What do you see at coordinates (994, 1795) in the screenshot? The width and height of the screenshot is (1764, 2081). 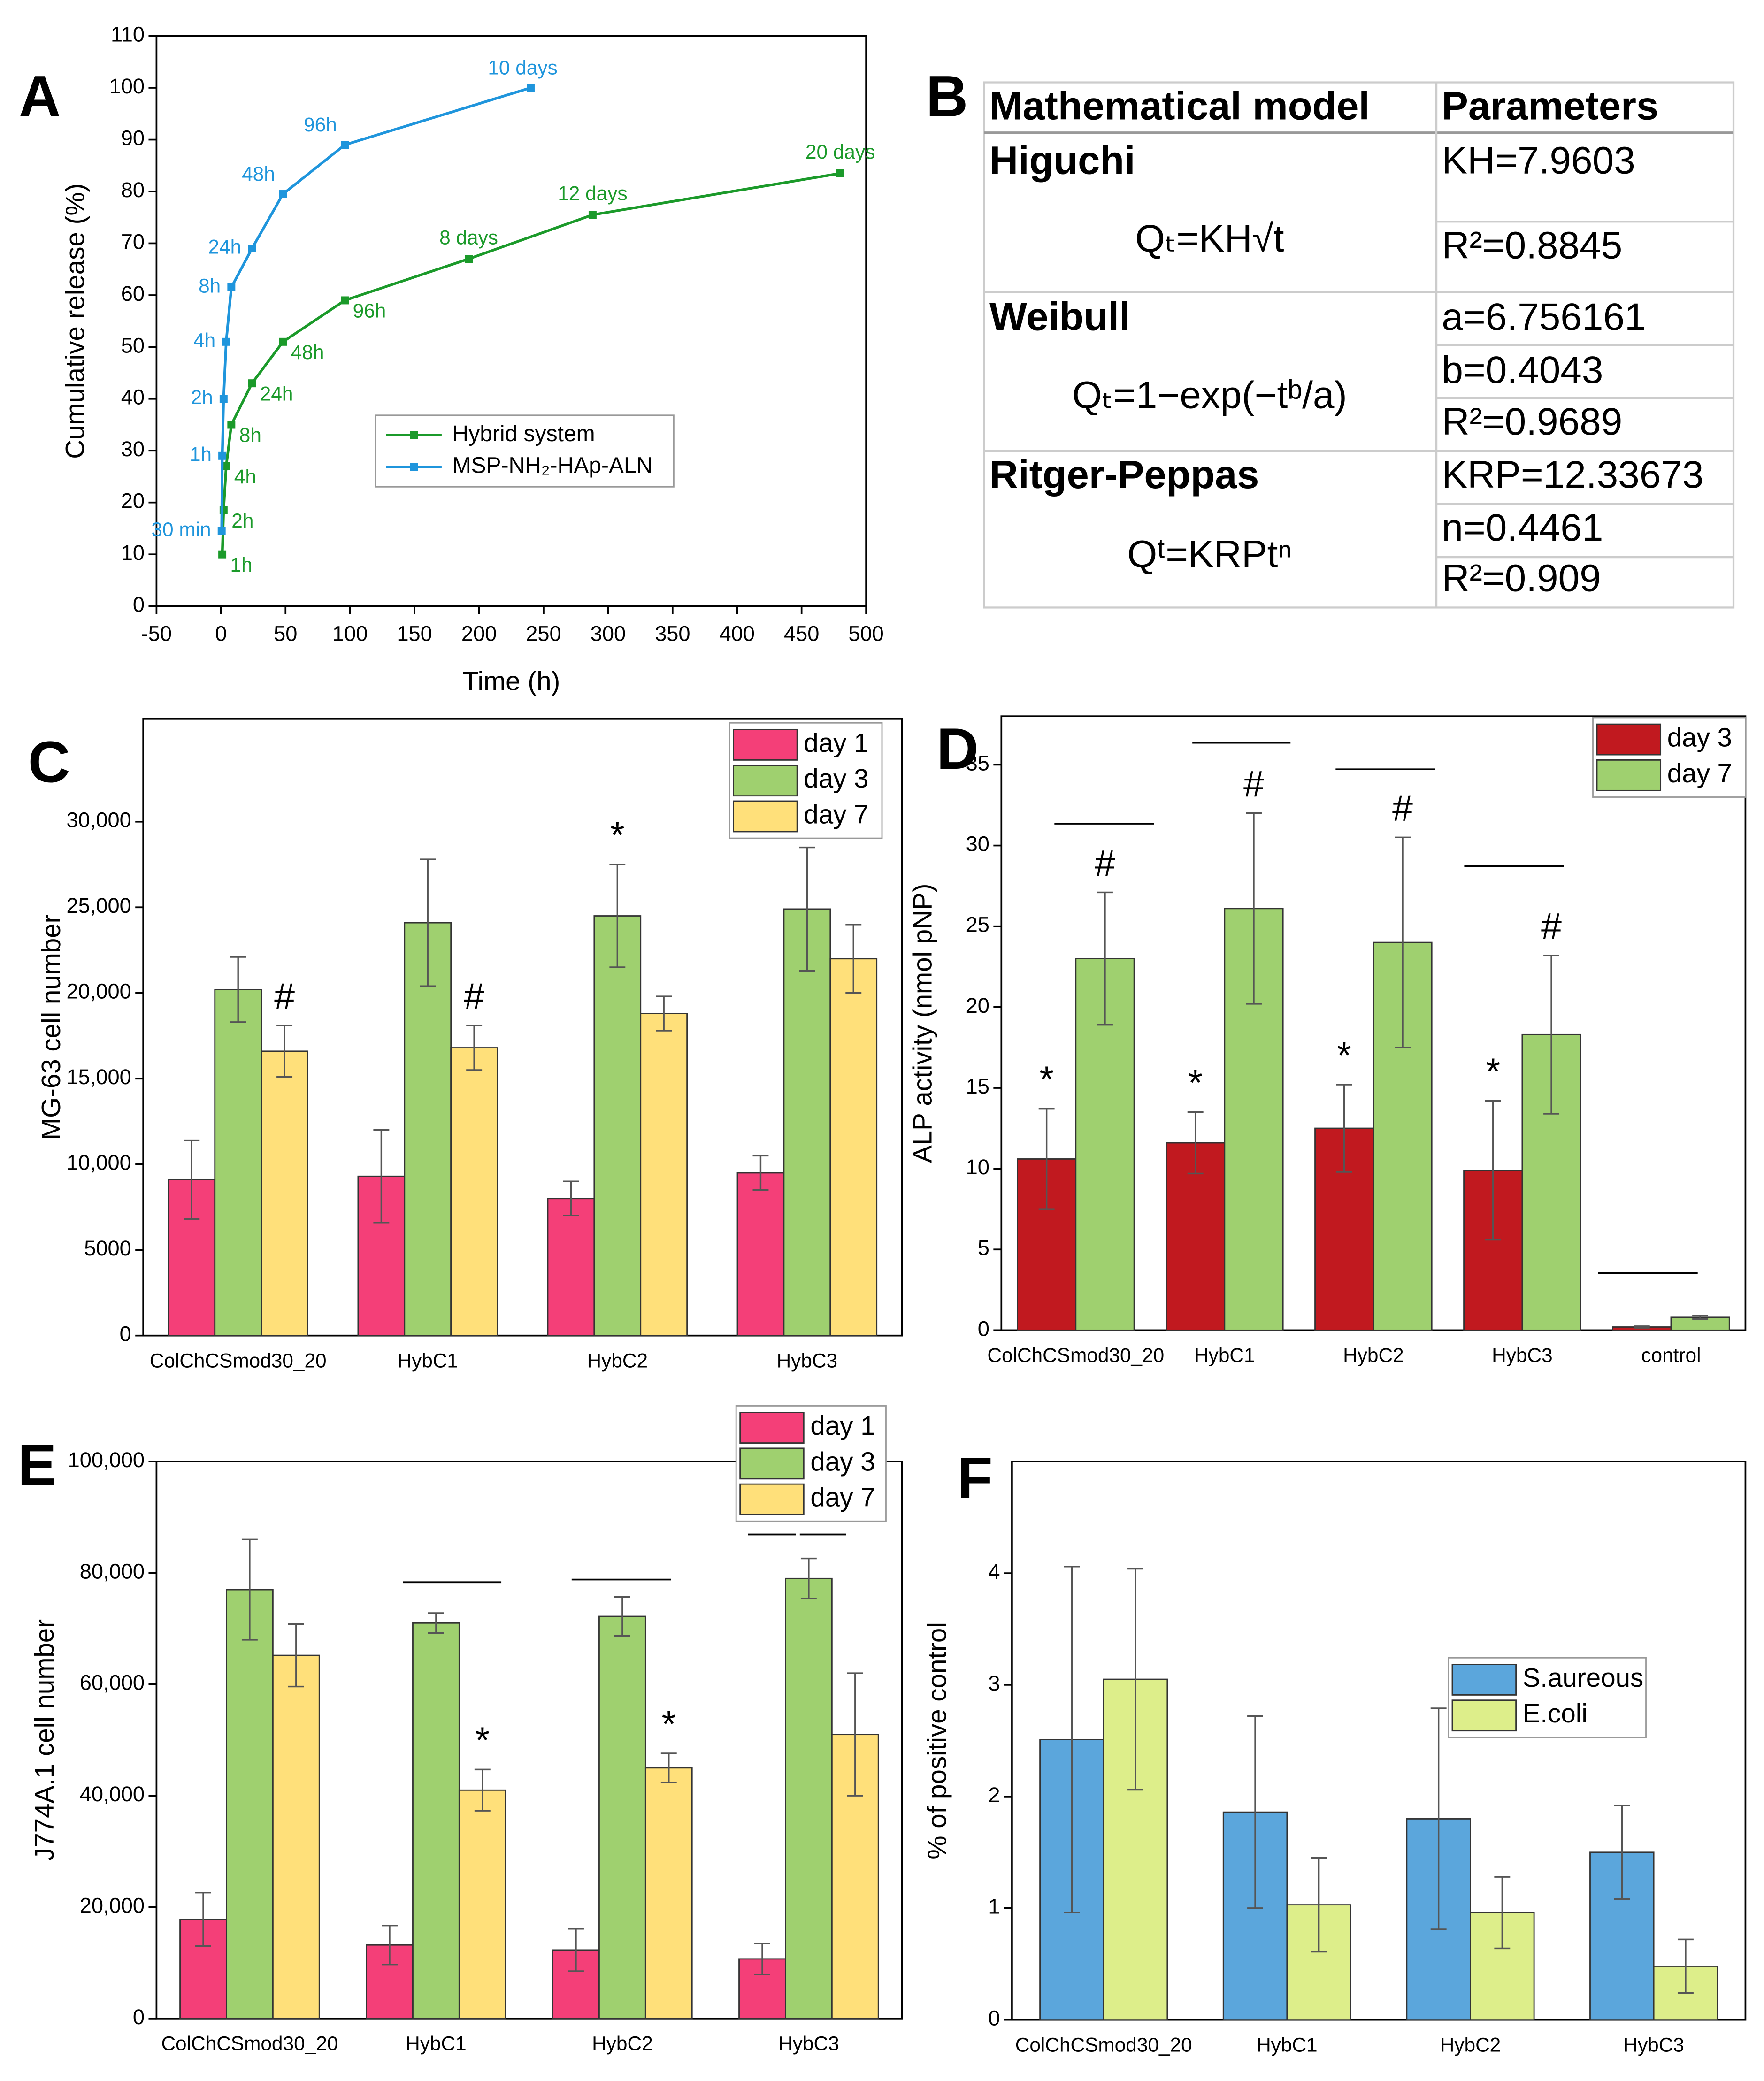 I see `y-tick-label: 2` at bounding box center [994, 1795].